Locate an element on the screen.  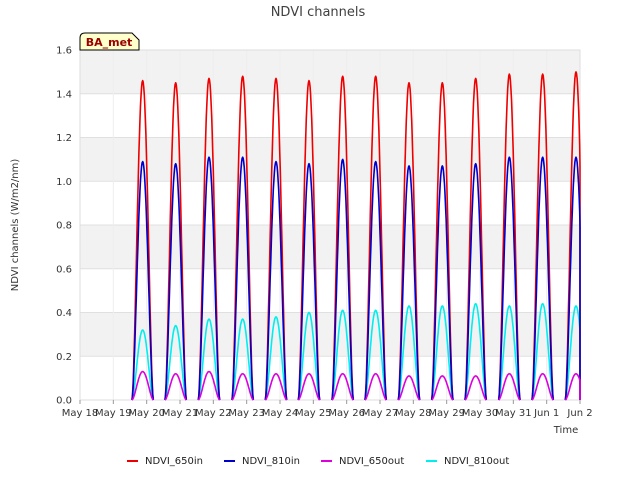
y-axis-title: NDVI channels (W/m2/nm) is located at coordinates (15, 225).